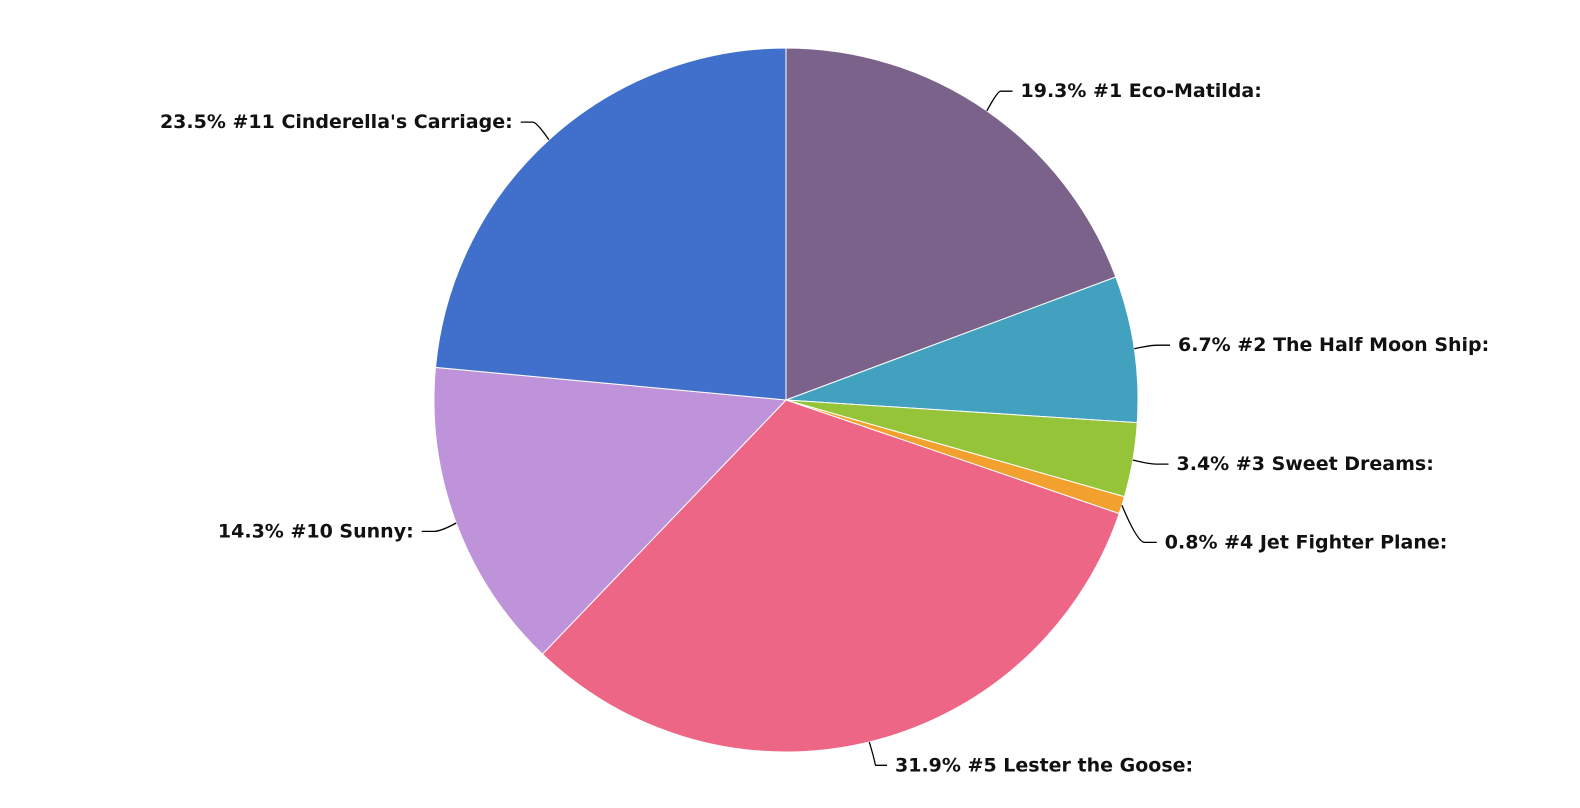 This screenshot has width=1580, height=808. What do you see at coordinates (1306, 542) in the screenshot?
I see `slice-label: 0.8% #4 Jet Fighter Plane:` at bounding box center [1306, 542].